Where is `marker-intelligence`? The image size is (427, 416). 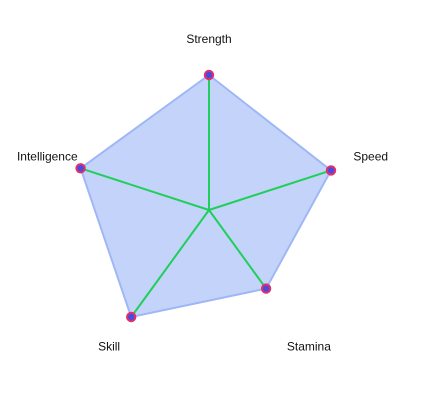
marker-intelligence is located at coordinates (80, 168).